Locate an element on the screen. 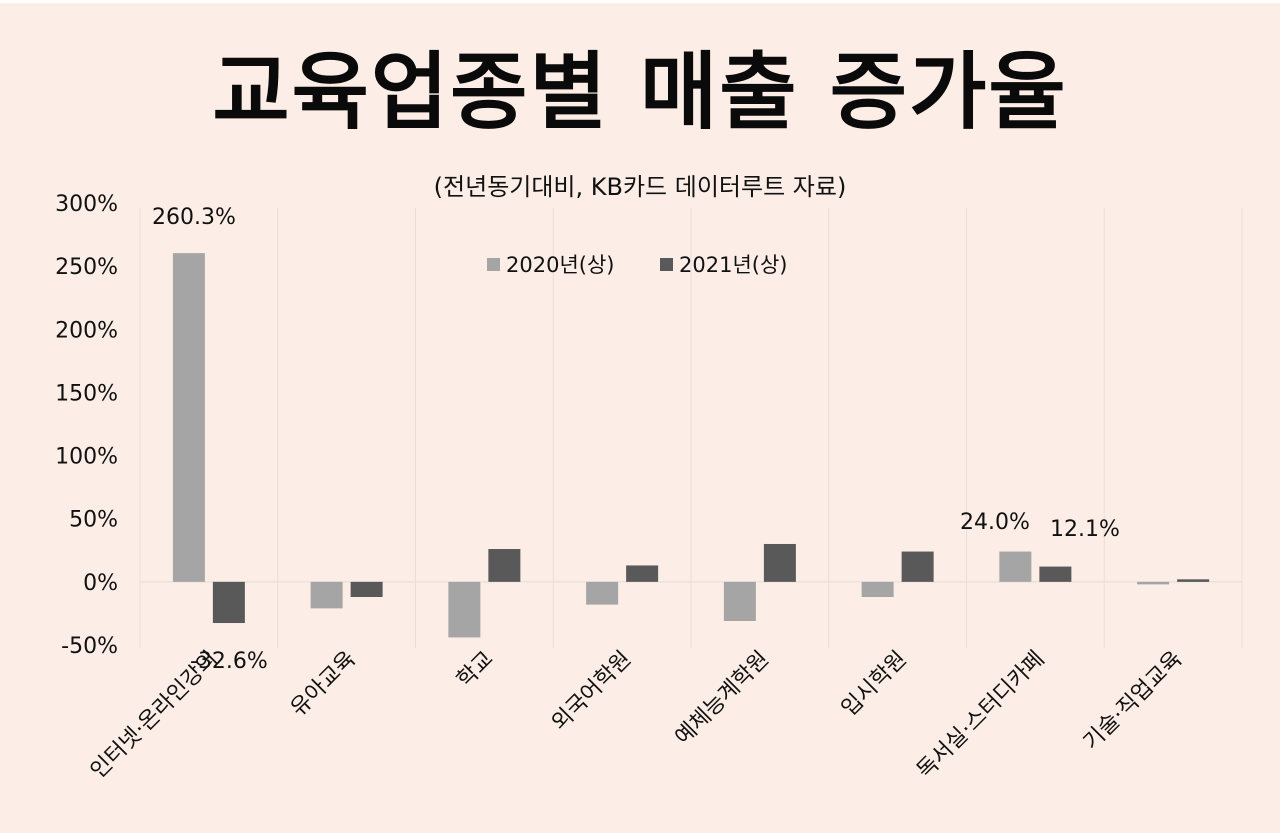 The width and height of the screenshot is (1280, 833). category-label: 인터넷·온라인강의 is located at coordinates (154, 715).